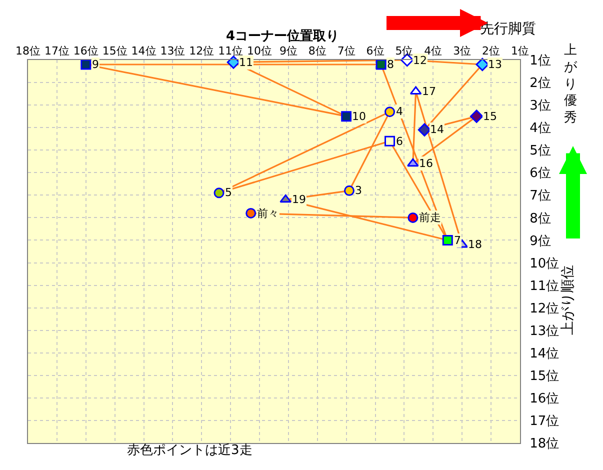  I want to click on series-label: 3, so click(358, 190).